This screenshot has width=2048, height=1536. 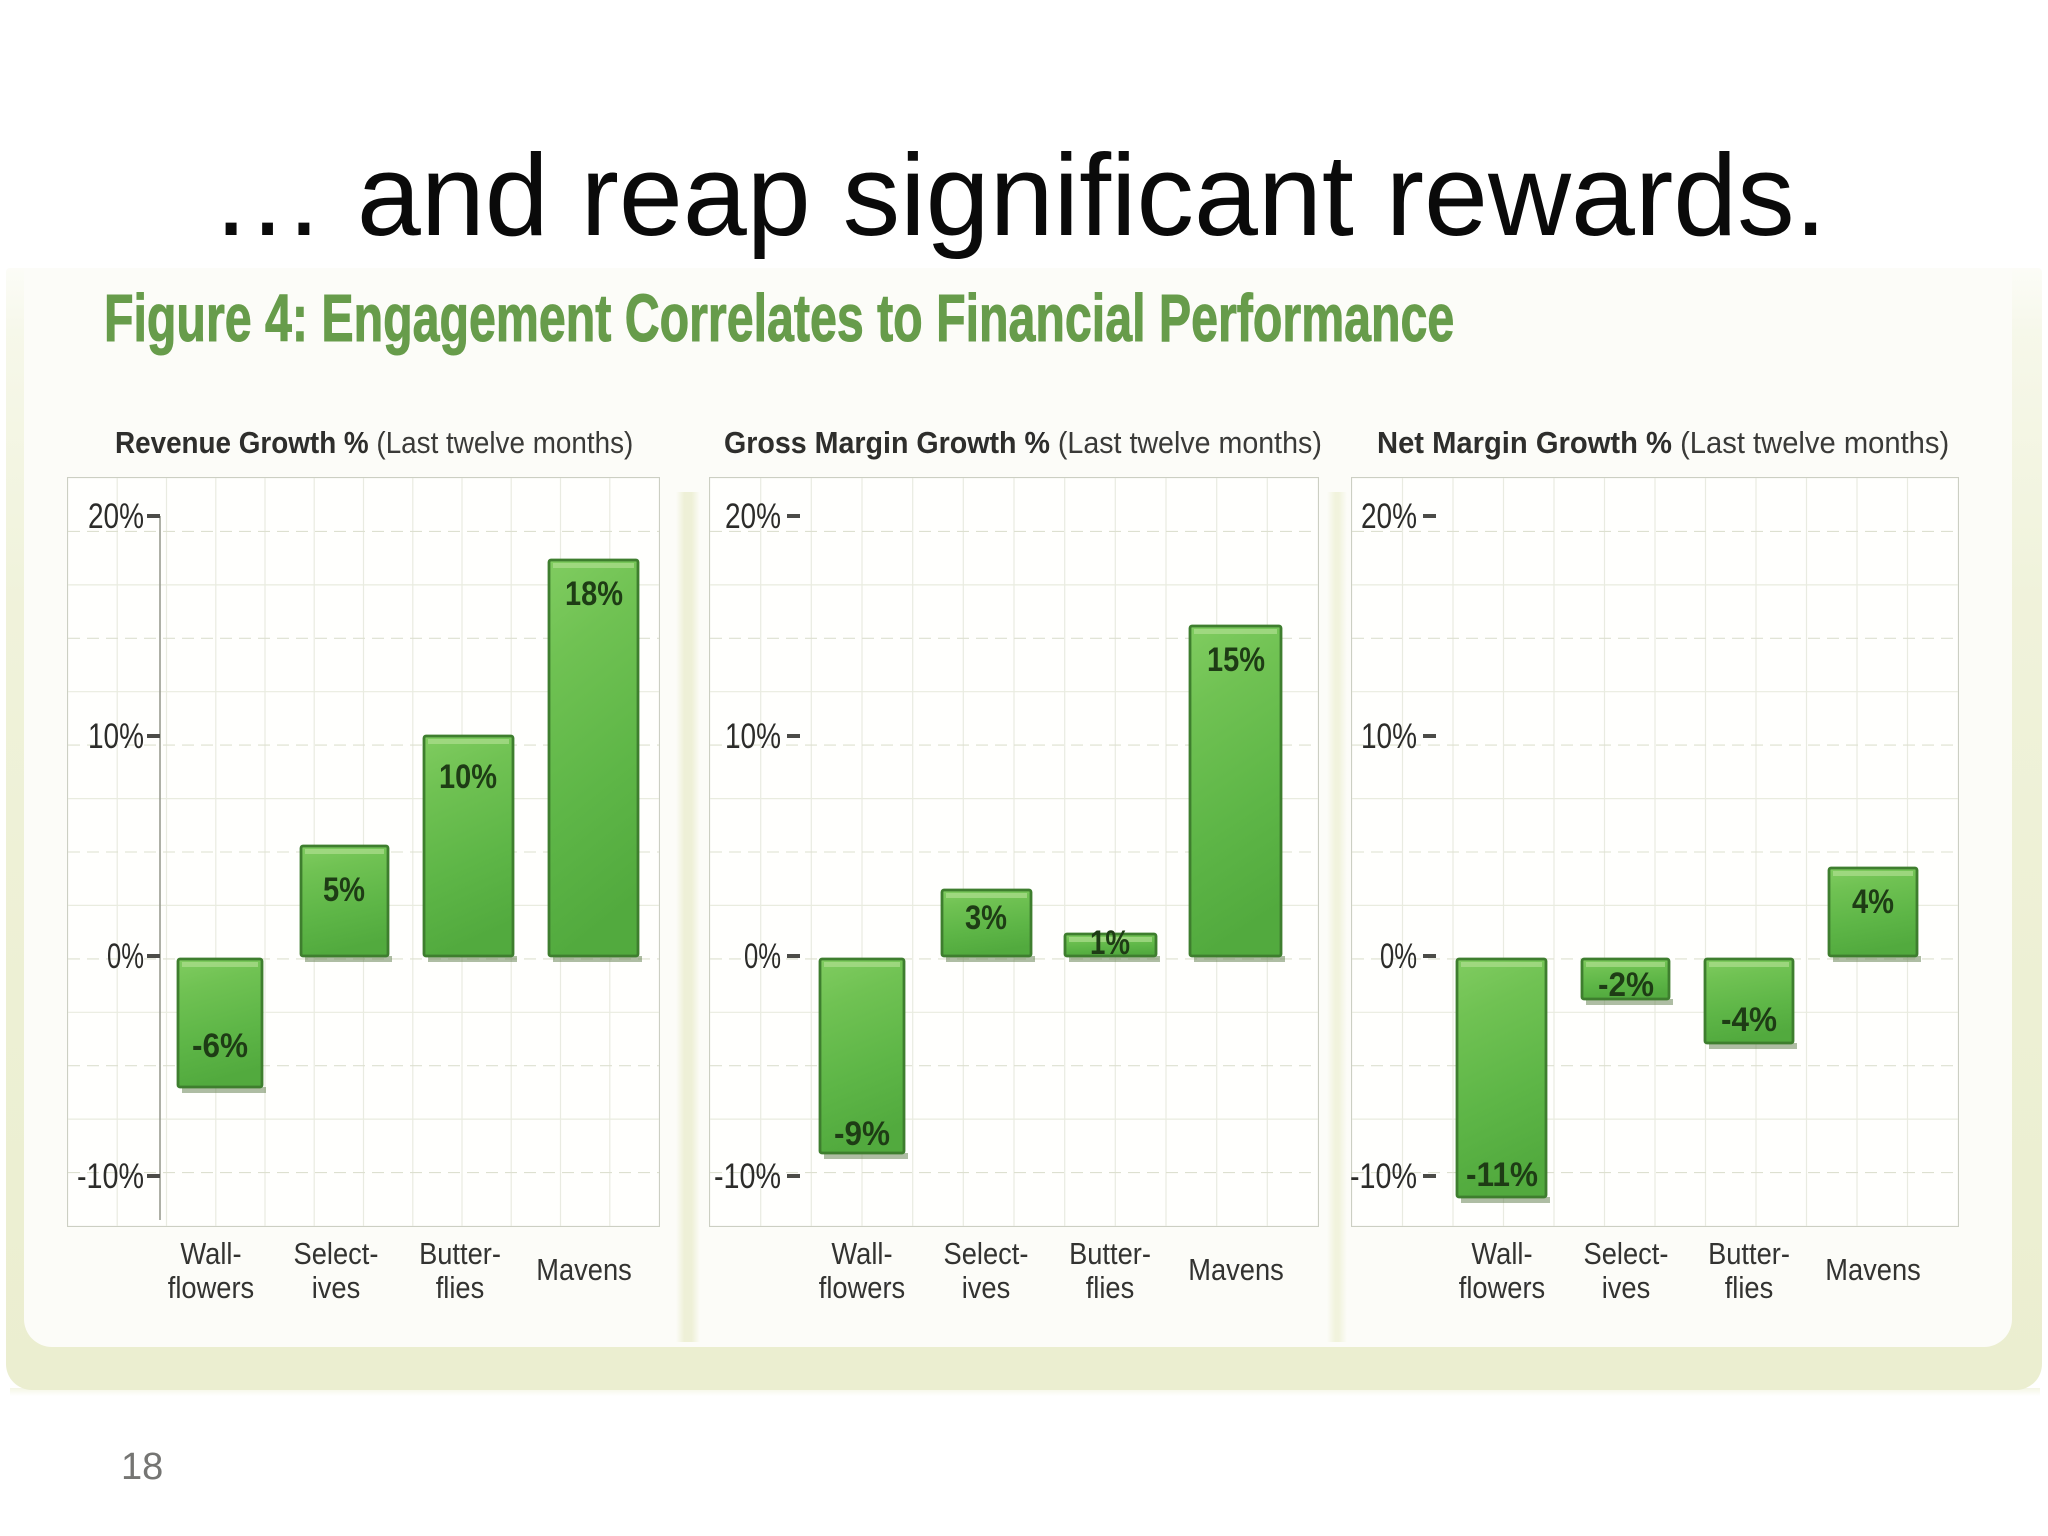 I want to click on svg-text: 1%, so click(x=1110, y=943).